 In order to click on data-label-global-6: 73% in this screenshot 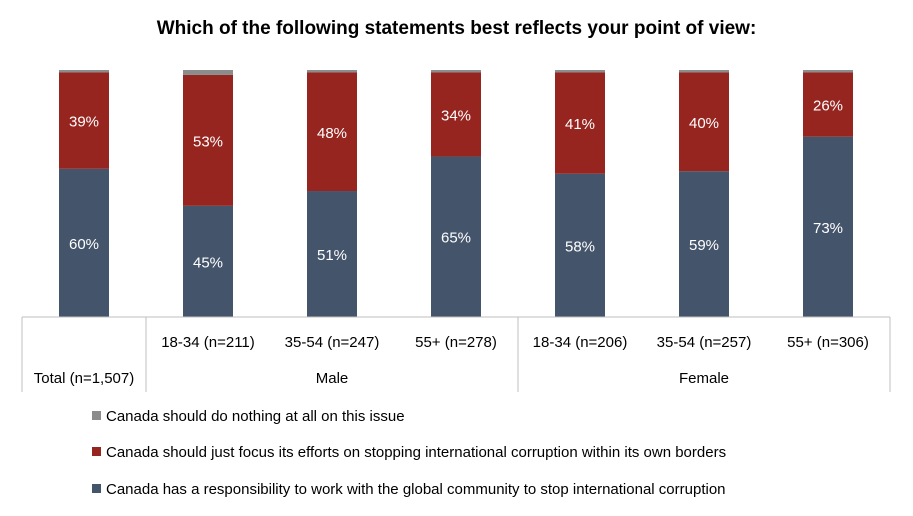, I will do `click(828, 228)`.